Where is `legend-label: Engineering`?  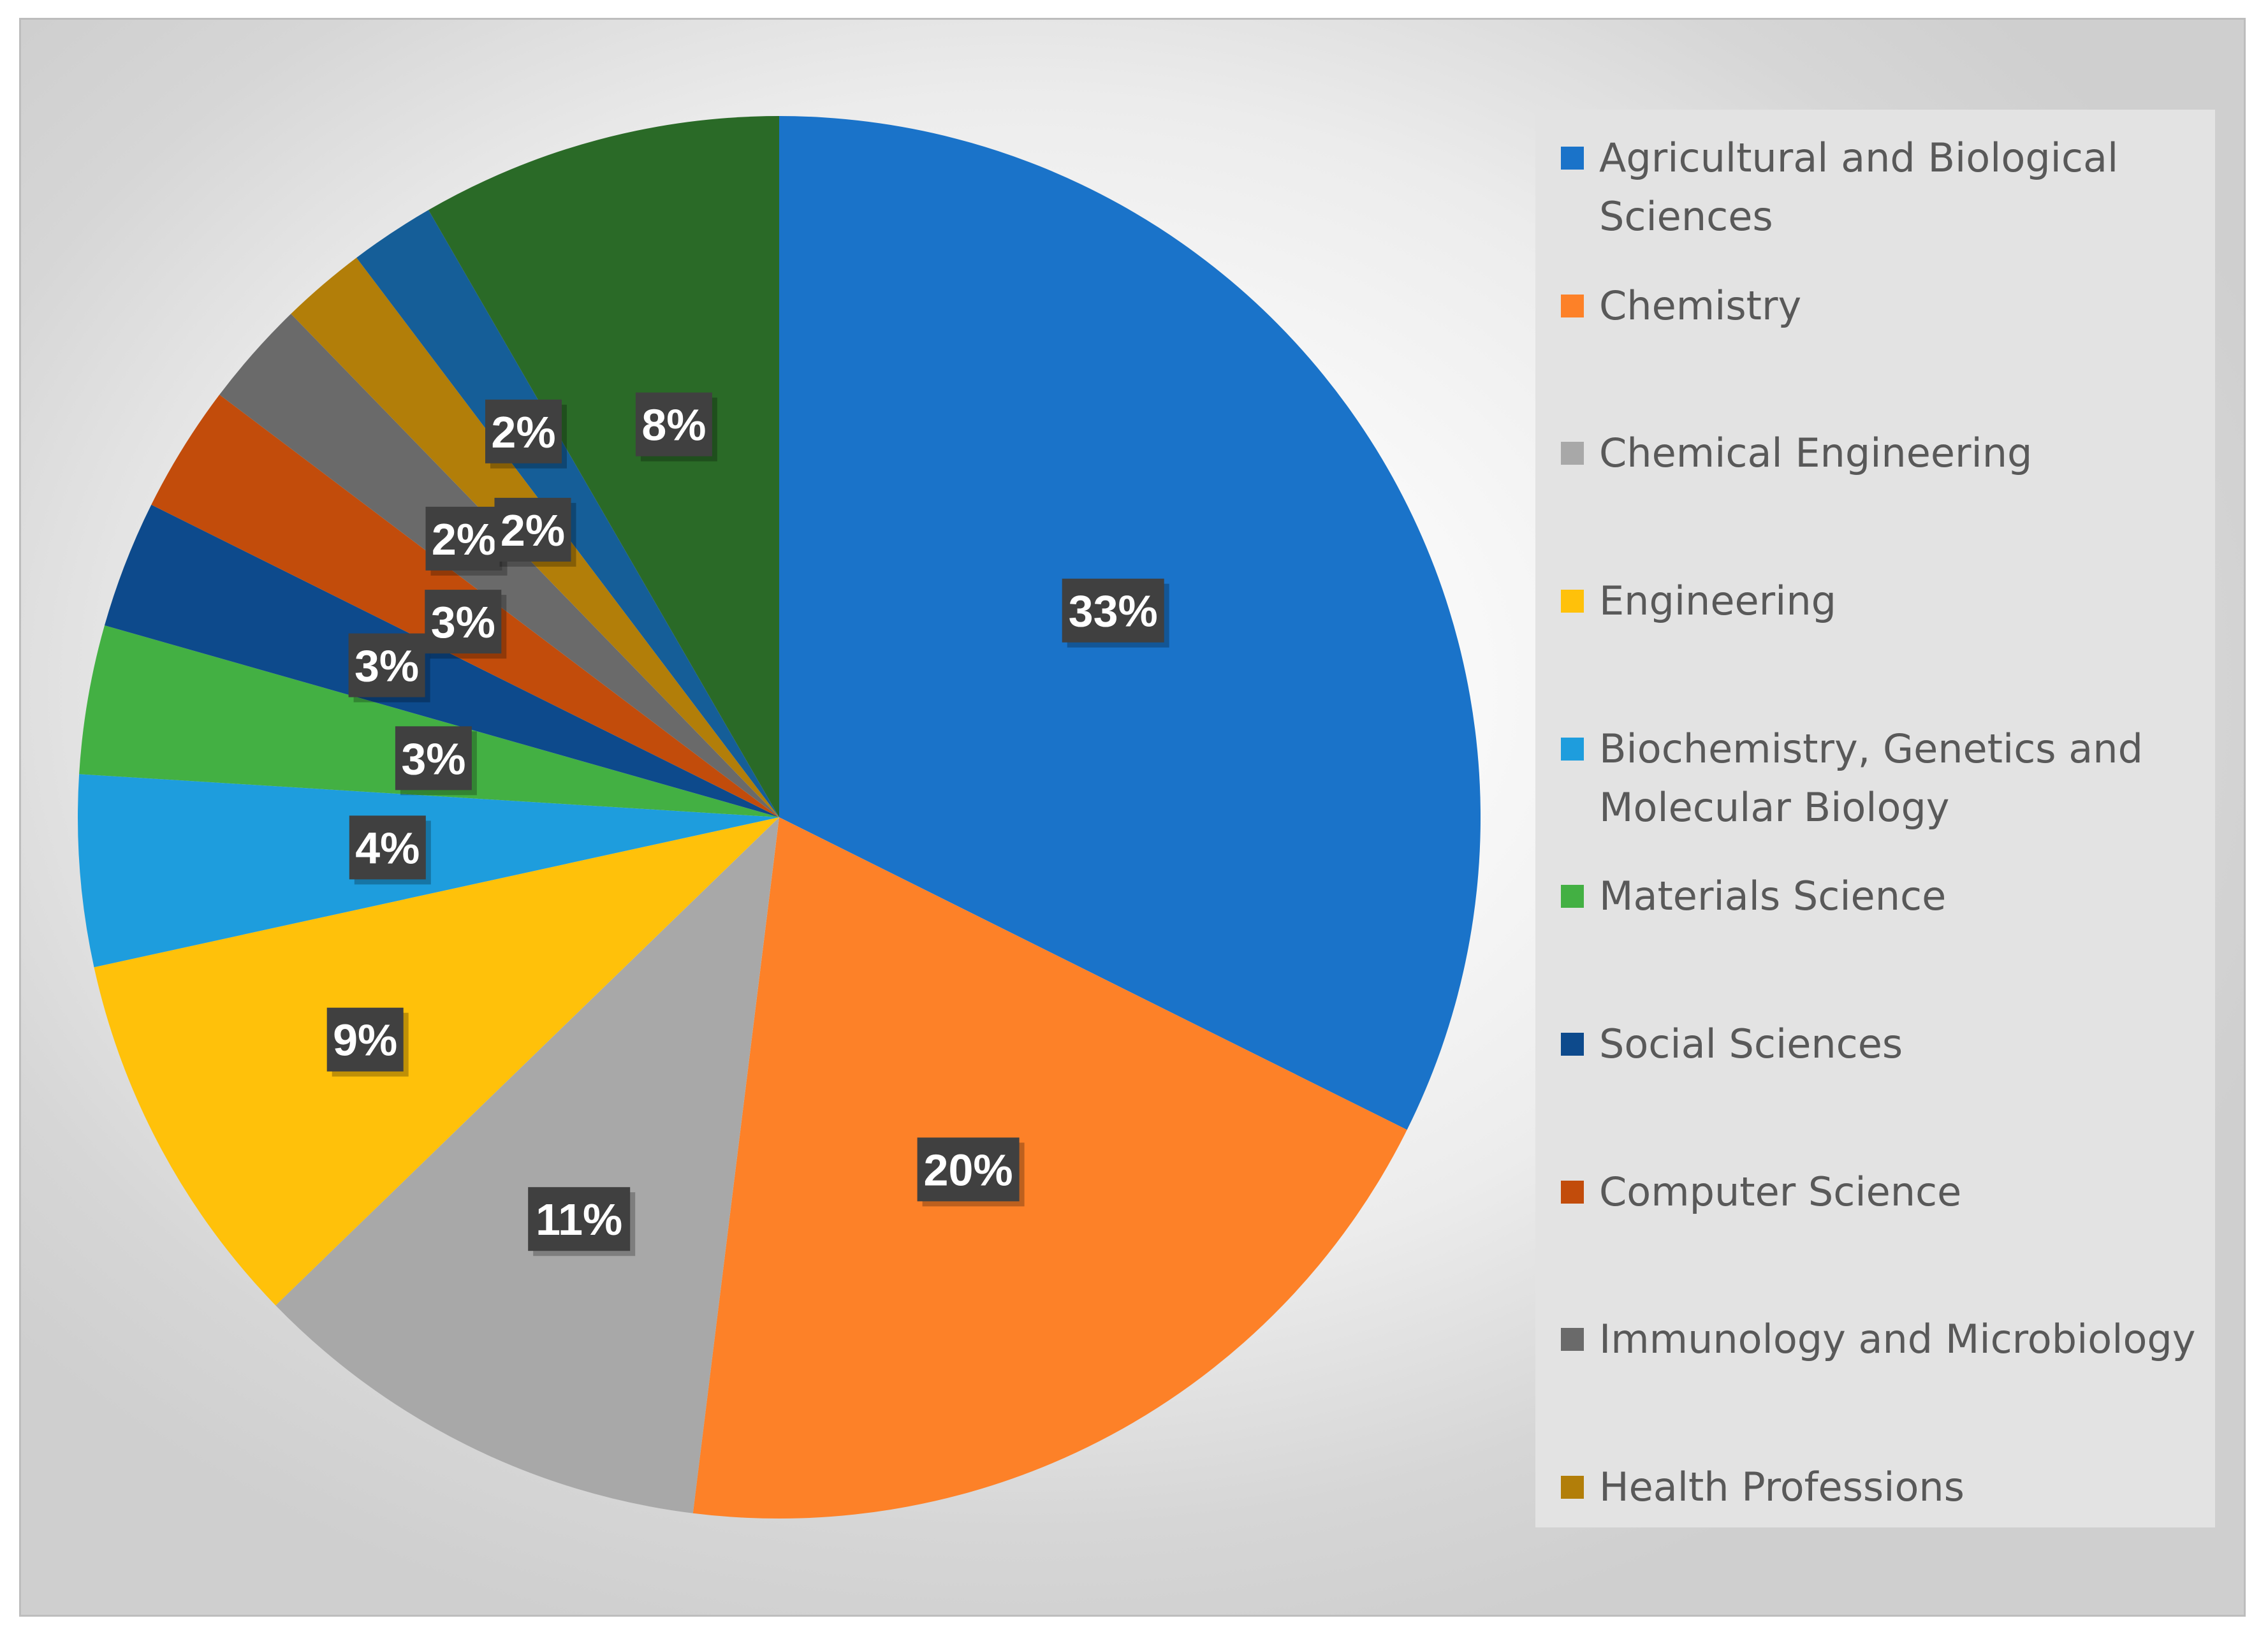 legend-label: Engineering is located at coordinates (1717, 601).